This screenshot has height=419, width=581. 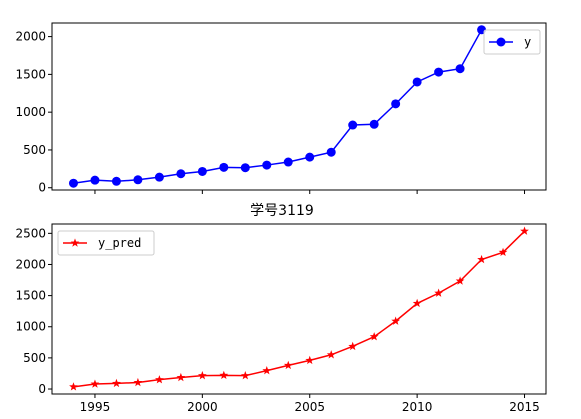 I want to click on x-tick-label: 2015, so click(x=524, y=407).